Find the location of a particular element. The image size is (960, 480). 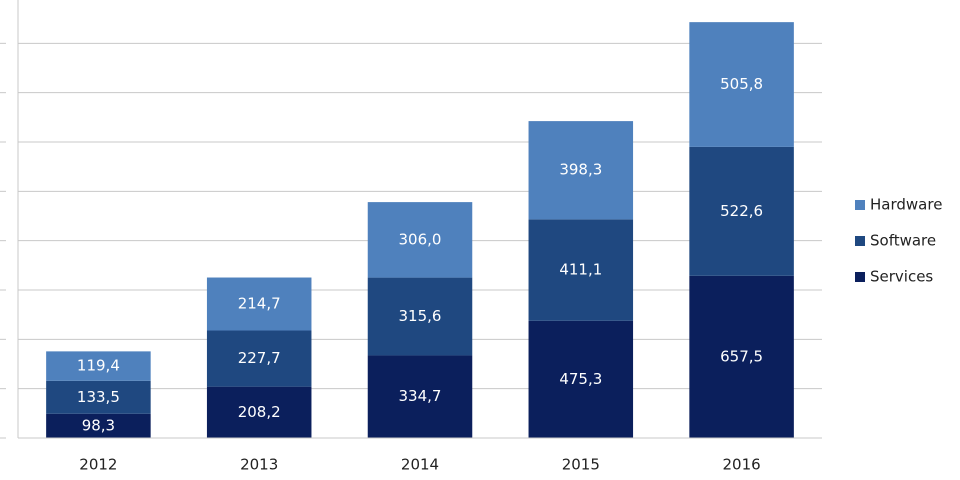

data-label: 411,1 is located at coordinates (580, 270).